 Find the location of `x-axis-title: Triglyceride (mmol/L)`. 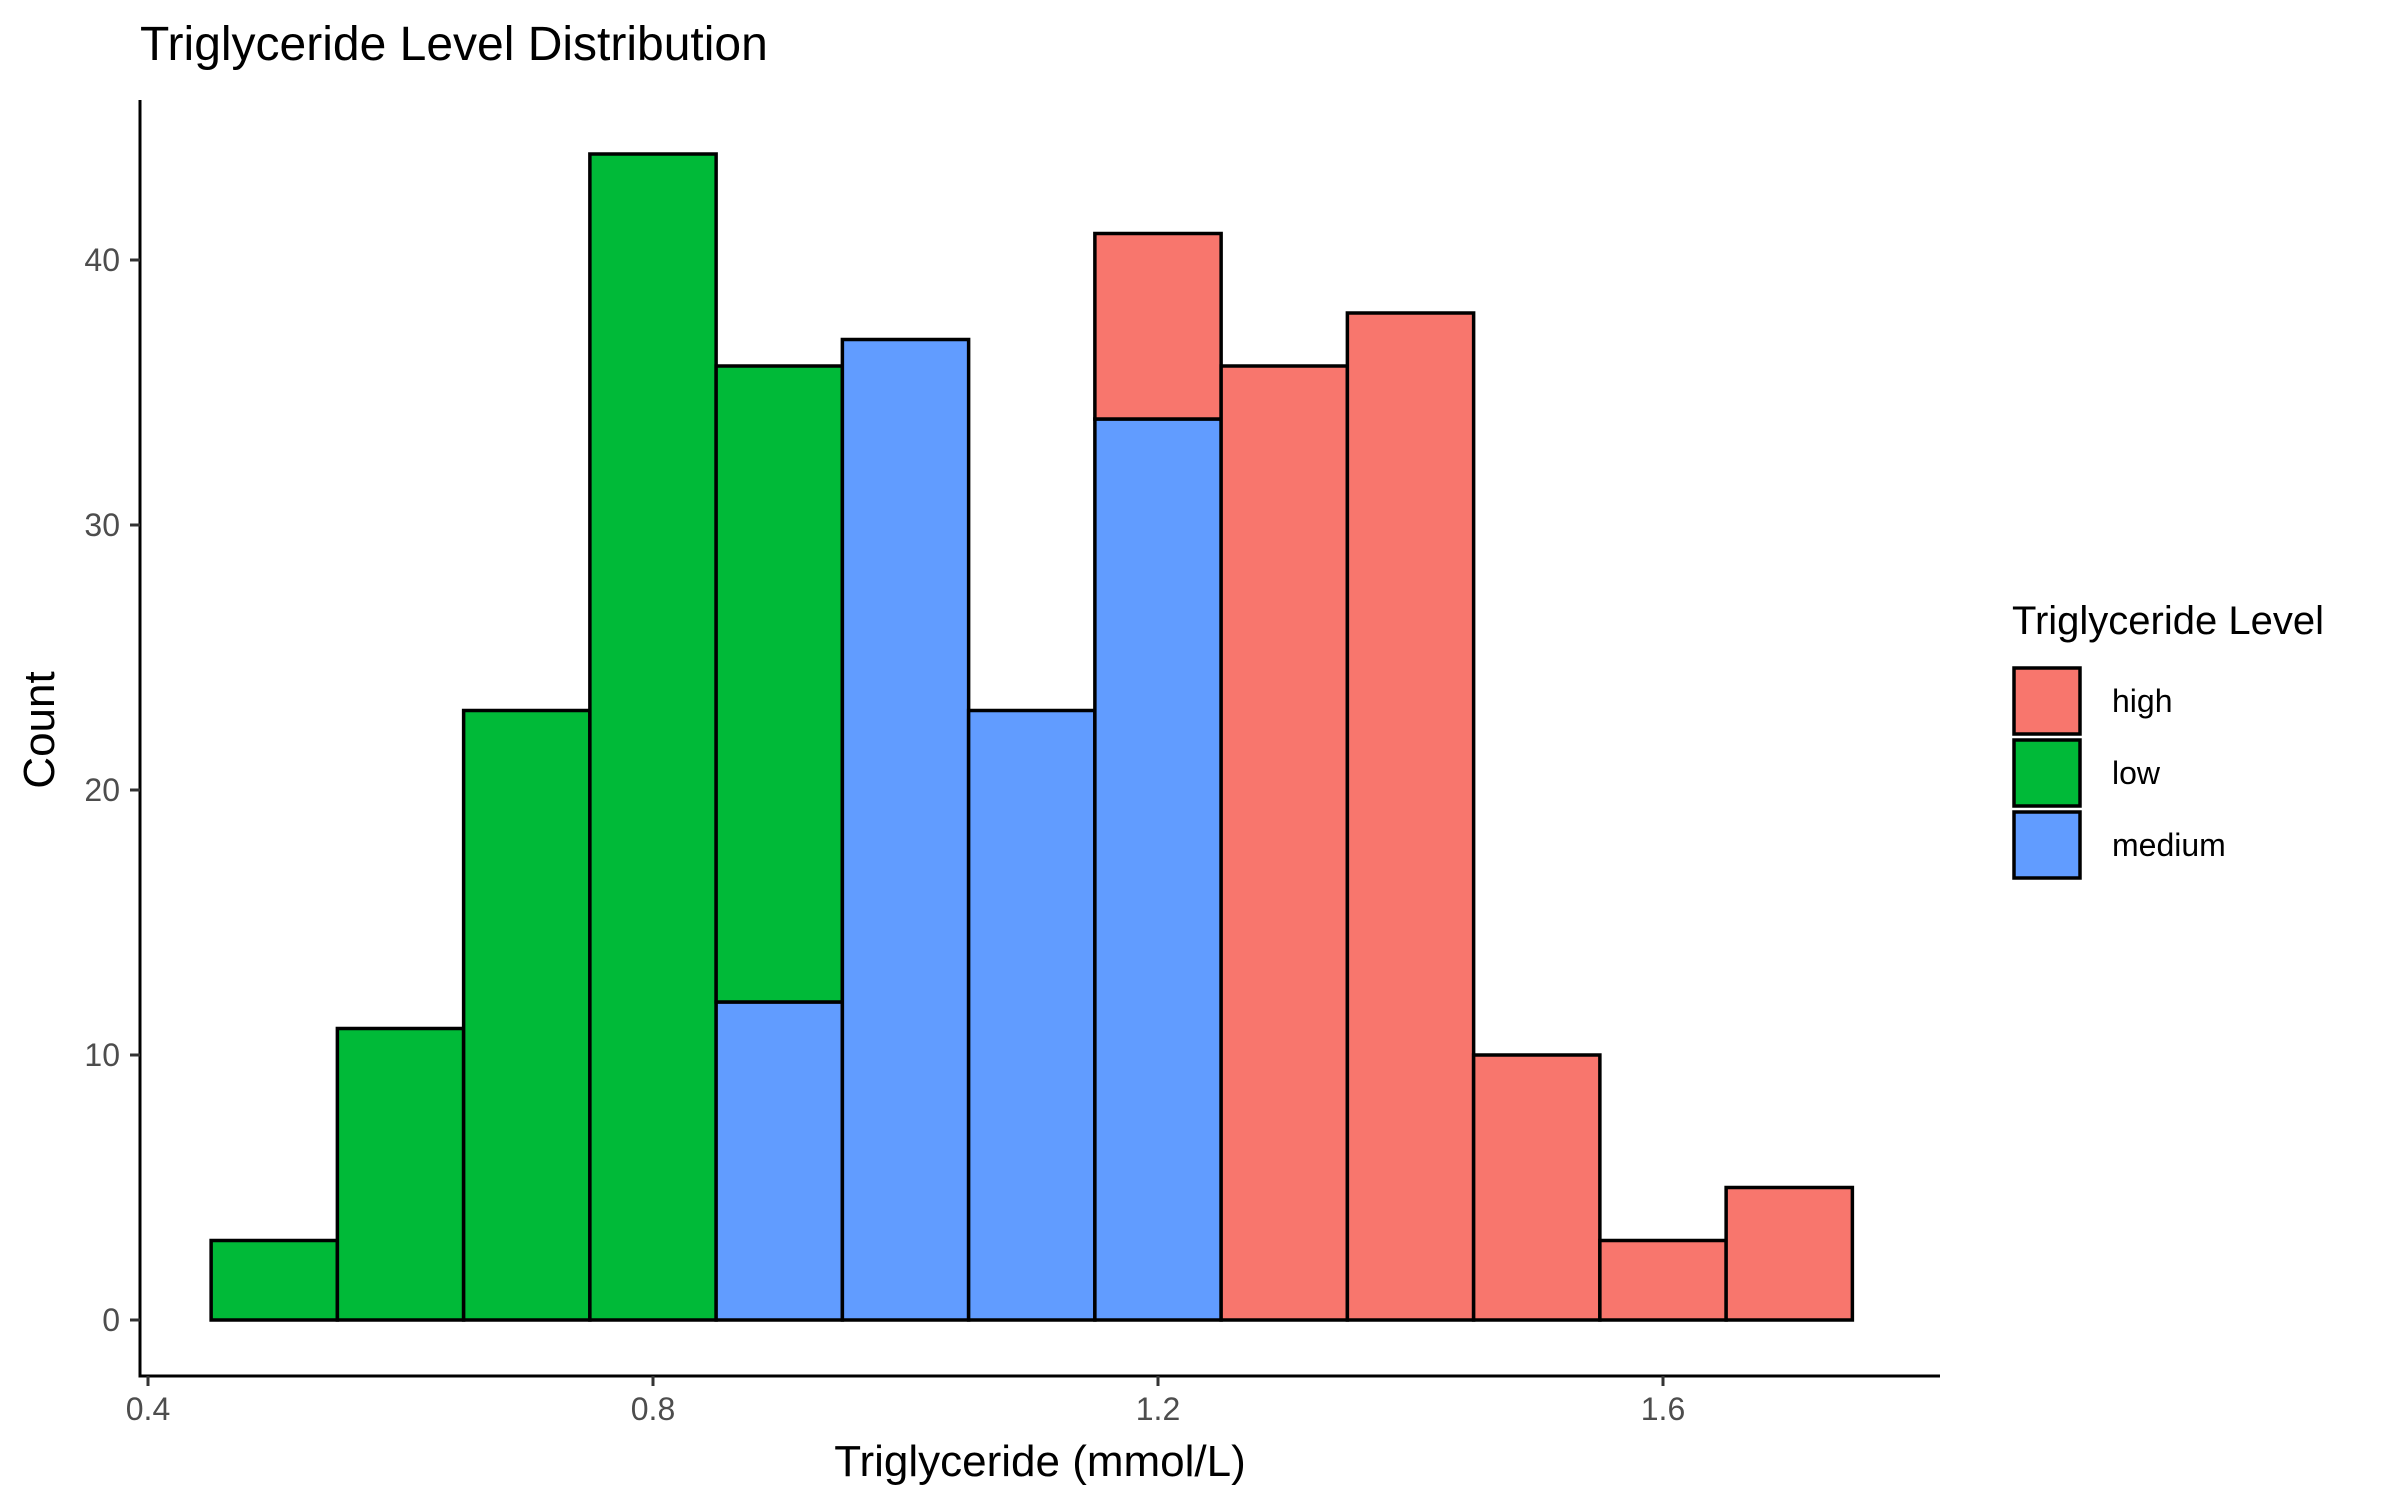

x-axis-title: Triglyceride (mmol/L) is located at coordinates (1040, 1461).